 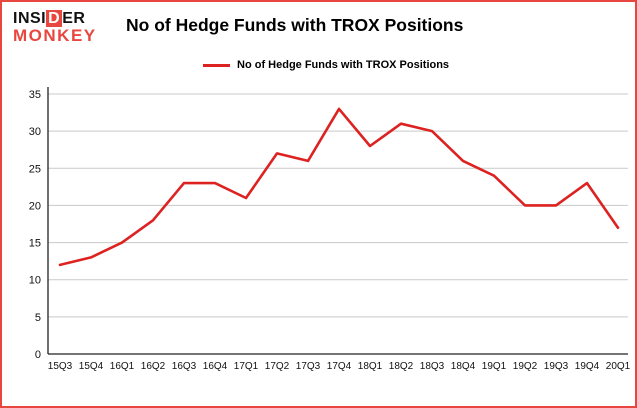 What do you see at coordinates (587, 366) in the screenshot?
I see `x-tick-label: 19Q4` at bounding box center [587, 366].